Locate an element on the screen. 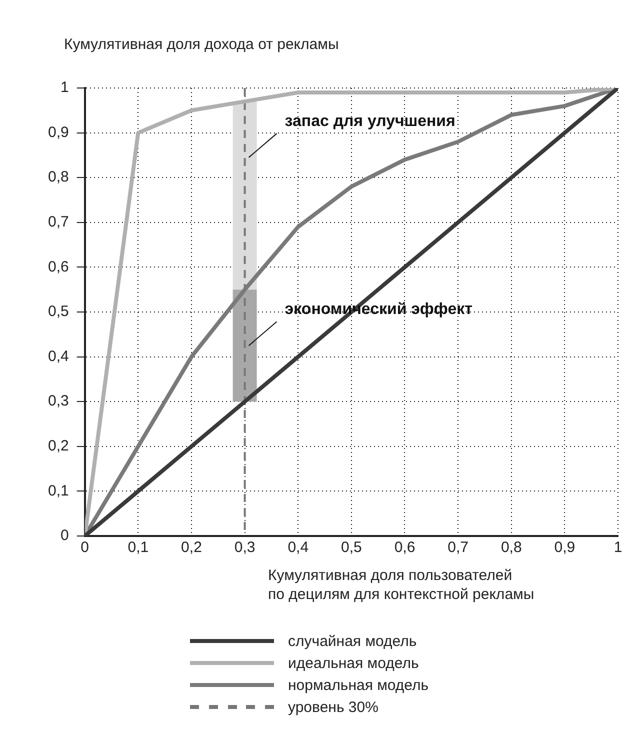 This screenshot has height=744, width=628. x-tick-label: 0,4 is located at coordinates (298, 547).